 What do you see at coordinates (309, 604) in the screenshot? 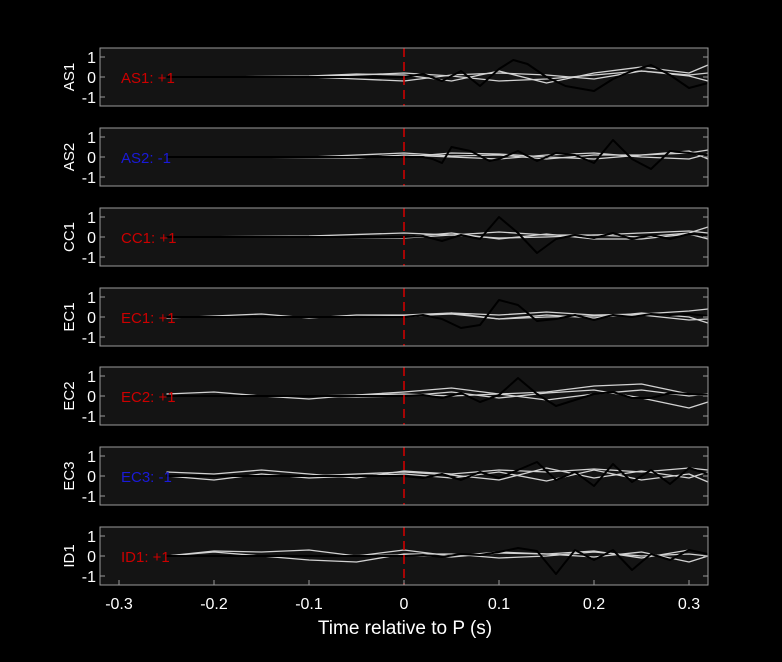
I see `x-tick-label: -0.1` at bounding box center [309, 604].